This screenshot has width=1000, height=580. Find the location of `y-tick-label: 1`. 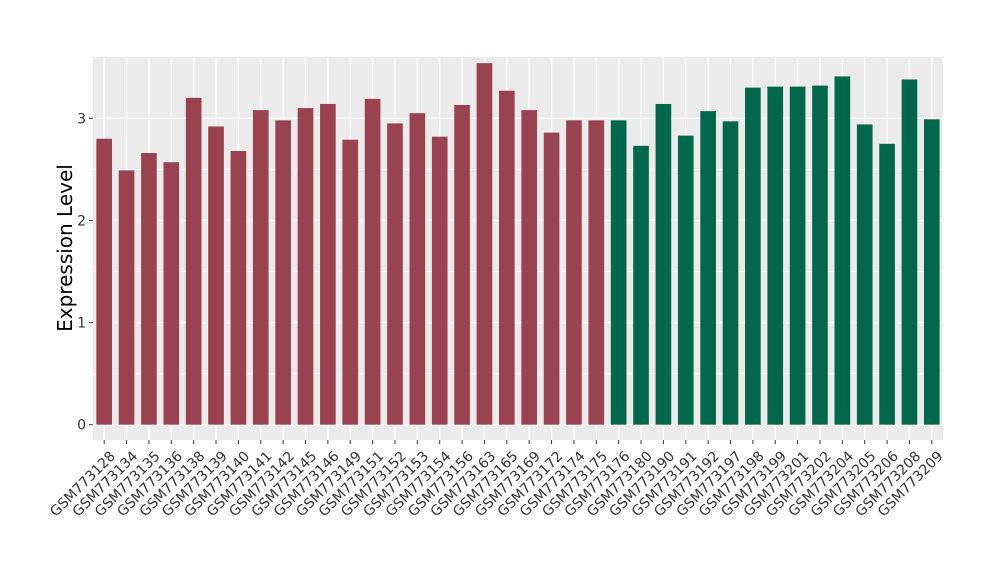

y-tick-label: 1 is located at coordinates (81, 324).